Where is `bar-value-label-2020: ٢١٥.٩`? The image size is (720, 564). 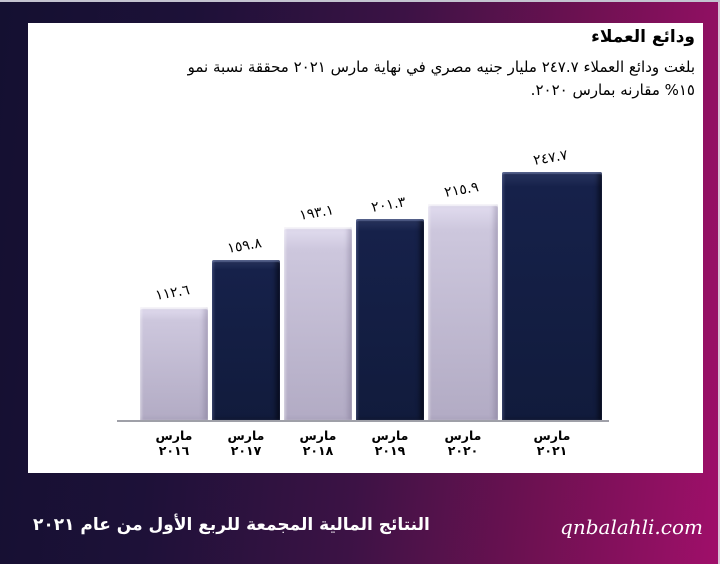 bar-value-label-2020: ٢١٥.٩ is located at coordinates (462, 190).